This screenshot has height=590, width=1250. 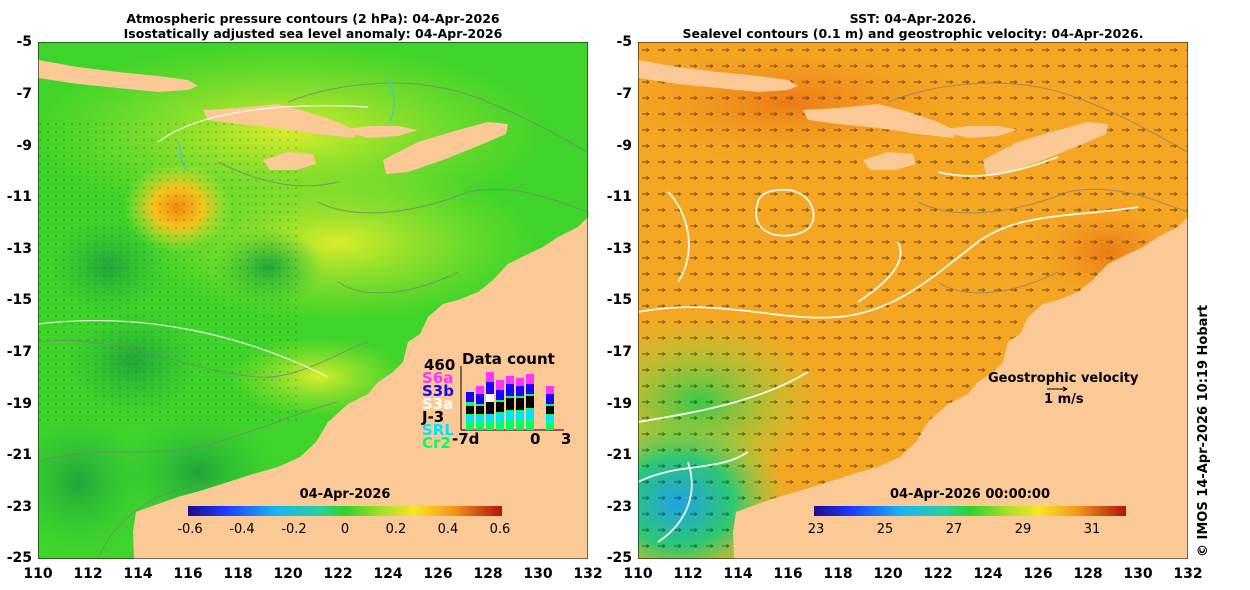 What do you see at coordinates (1064, 399) in the screenshot?
I see `velocity-legend-speed: 1 m/s` at bounding box center [1064, 399].